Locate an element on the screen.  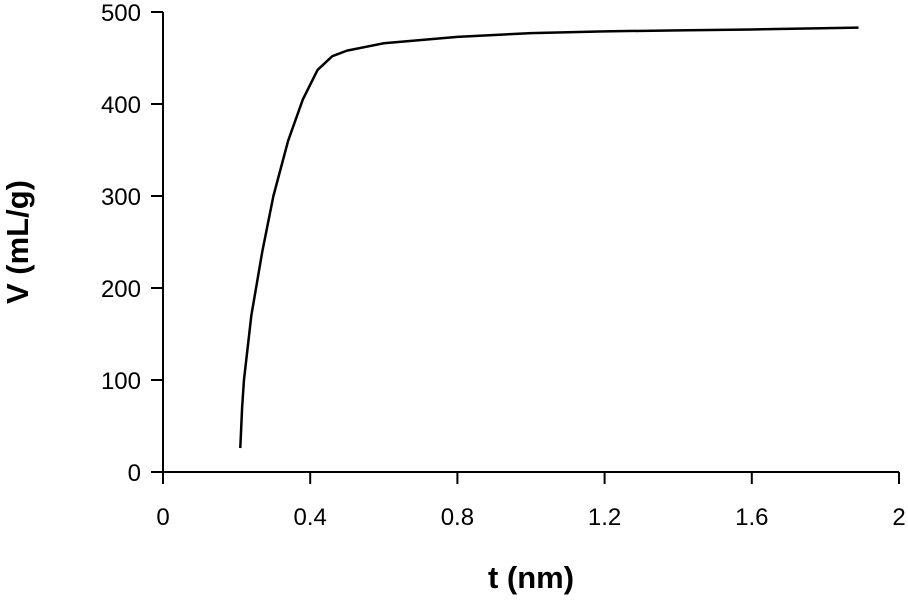
x-tick-label: 0 is located at coordinates (162, 517).